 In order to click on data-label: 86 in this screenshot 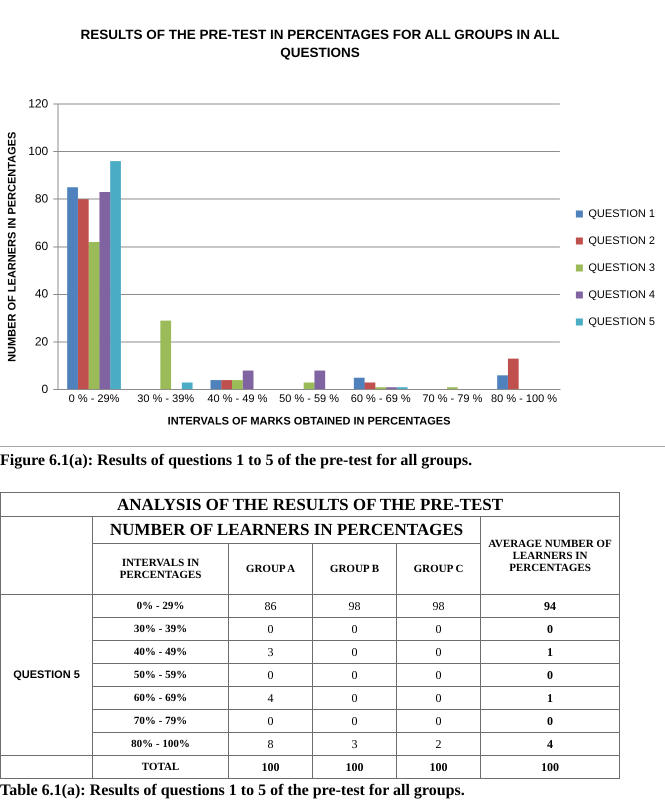, I will do `click(270, 606)`.